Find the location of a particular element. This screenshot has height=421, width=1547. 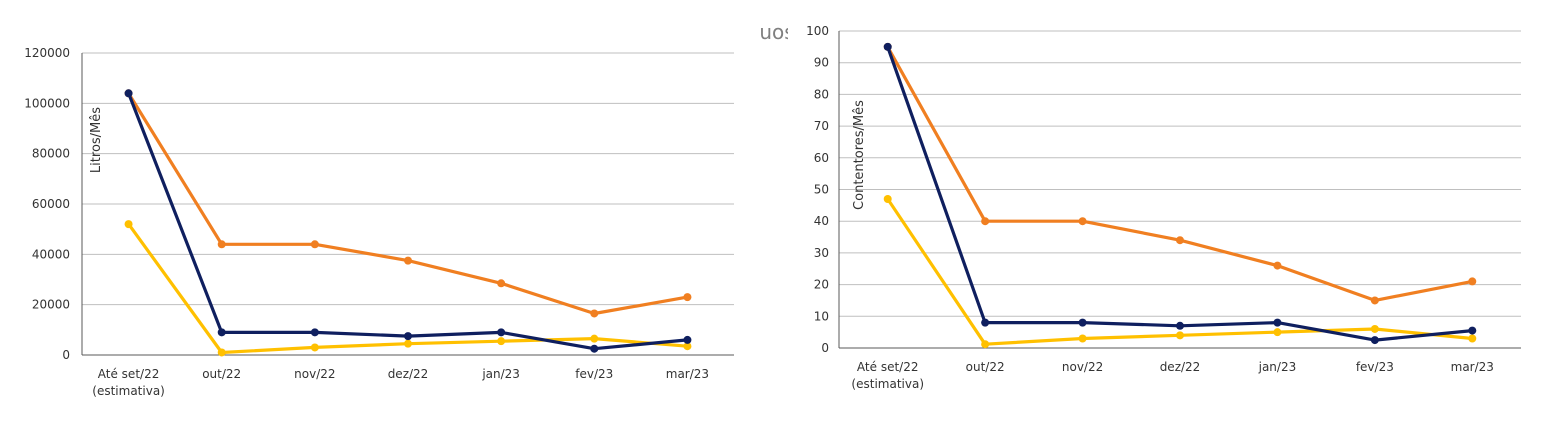

litros-y-tick-label: 100000 is located at coordinates (47, 103).